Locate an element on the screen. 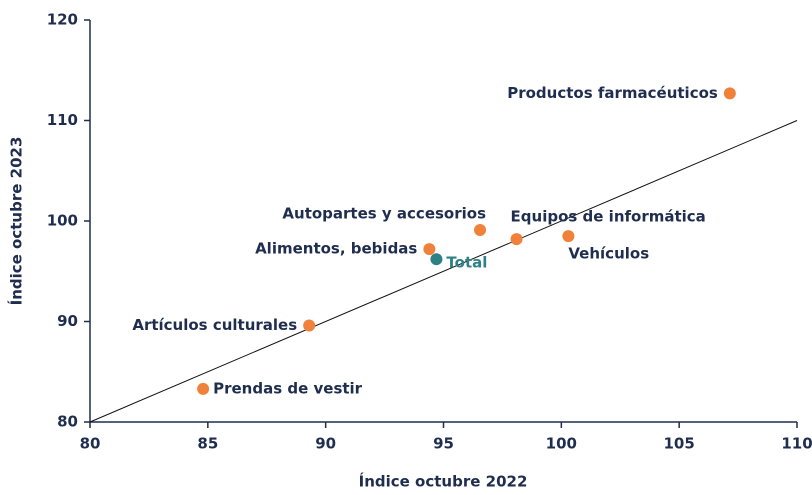 This screenshot has width=812, height=495. y-tick-label: 80 is located at coordinates (67, 422).